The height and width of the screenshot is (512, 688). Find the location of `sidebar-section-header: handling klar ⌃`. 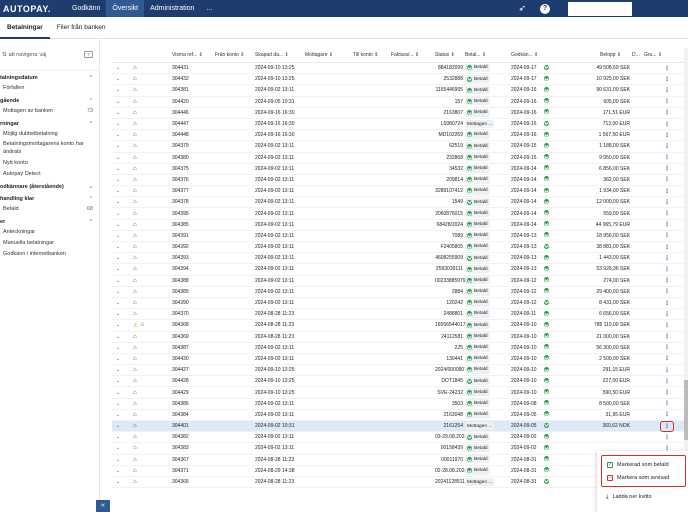

sidebar-section-header: handling klar ⌃ is located at coordinates (49, 199).